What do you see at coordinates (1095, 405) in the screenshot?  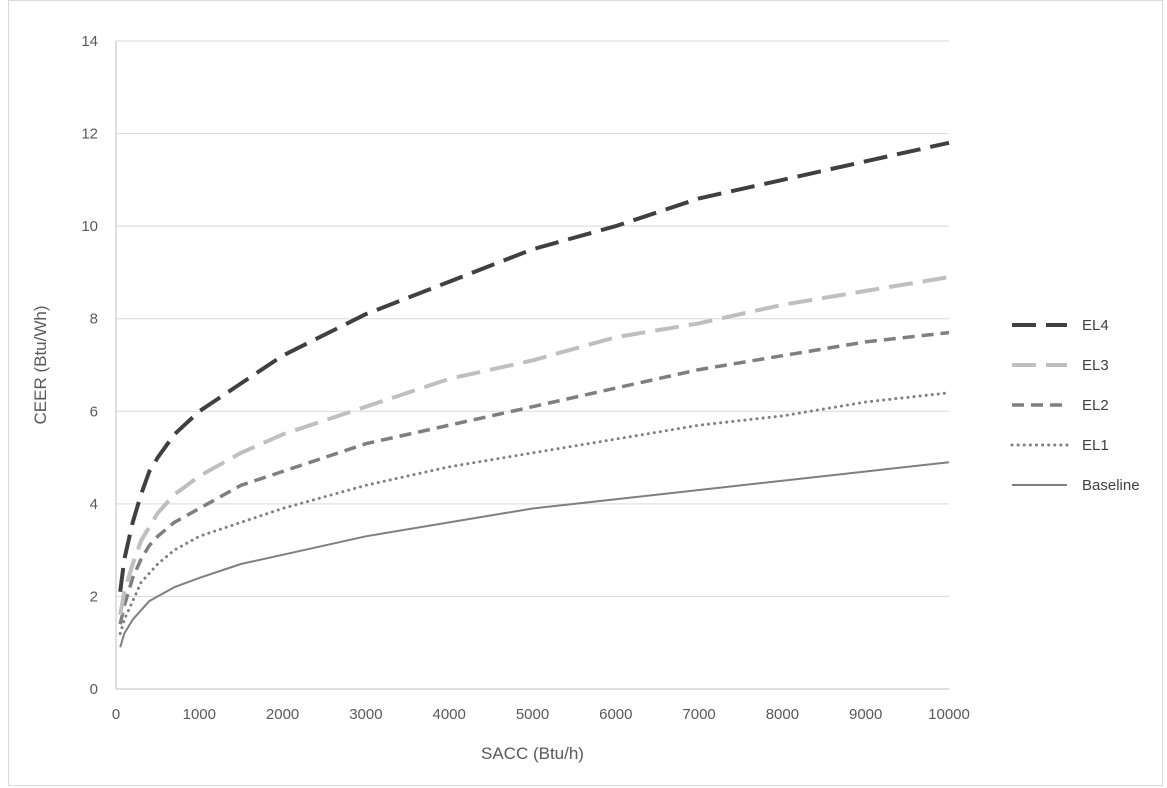 I see `legend-label-el2: EL2` at bounding box center [1095, 405].